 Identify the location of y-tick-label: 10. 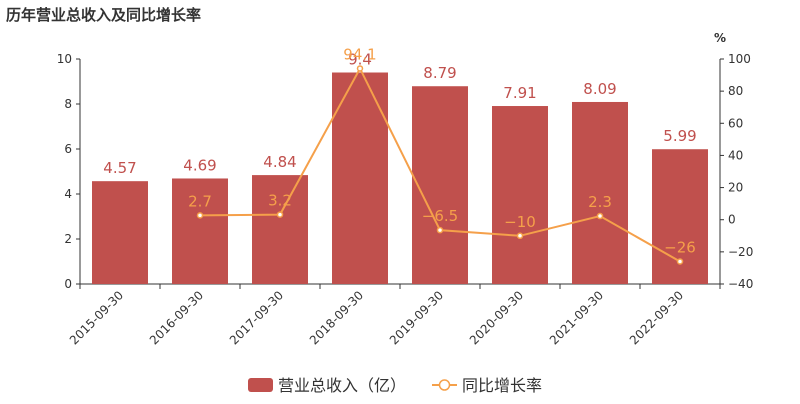
(64, 59).